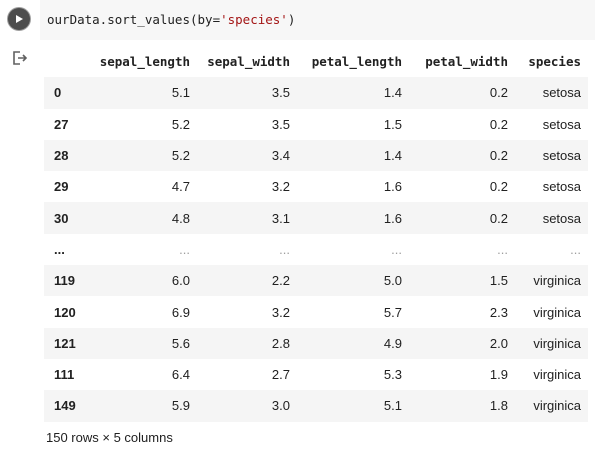 Image resolution: width=595 pixels, height=463 pixels. Describe the element at coordinates (248, 62) in the screenshot. I see `column-header: sepal_width` at that location.